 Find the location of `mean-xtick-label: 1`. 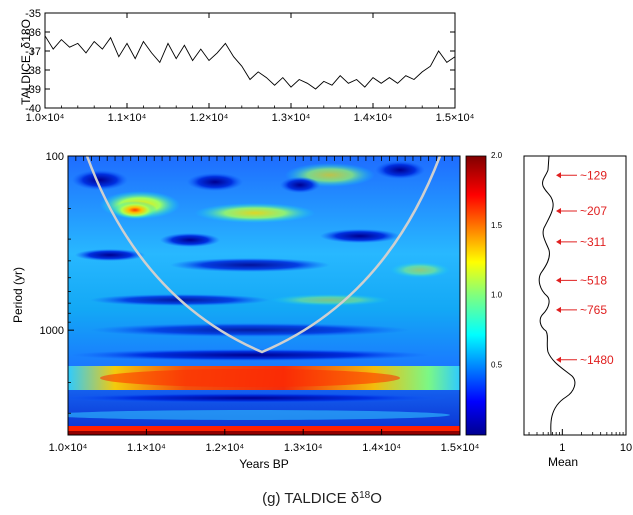

mean-xtick-label: 1 is located at coordinates (562, 448).